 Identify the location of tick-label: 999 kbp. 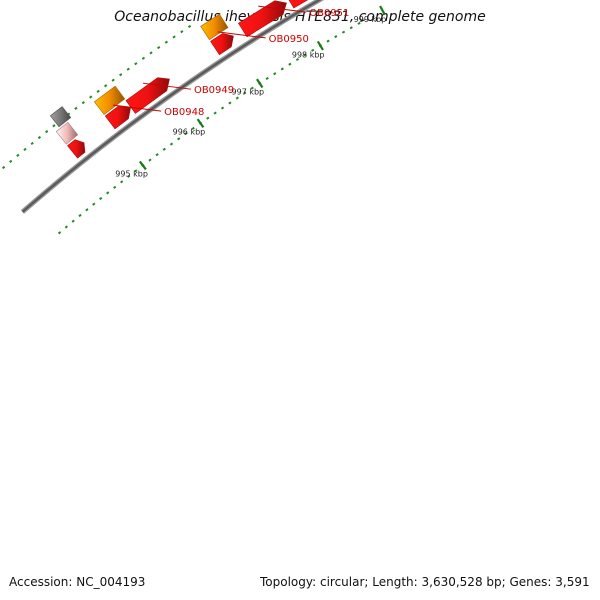
(370, 19).